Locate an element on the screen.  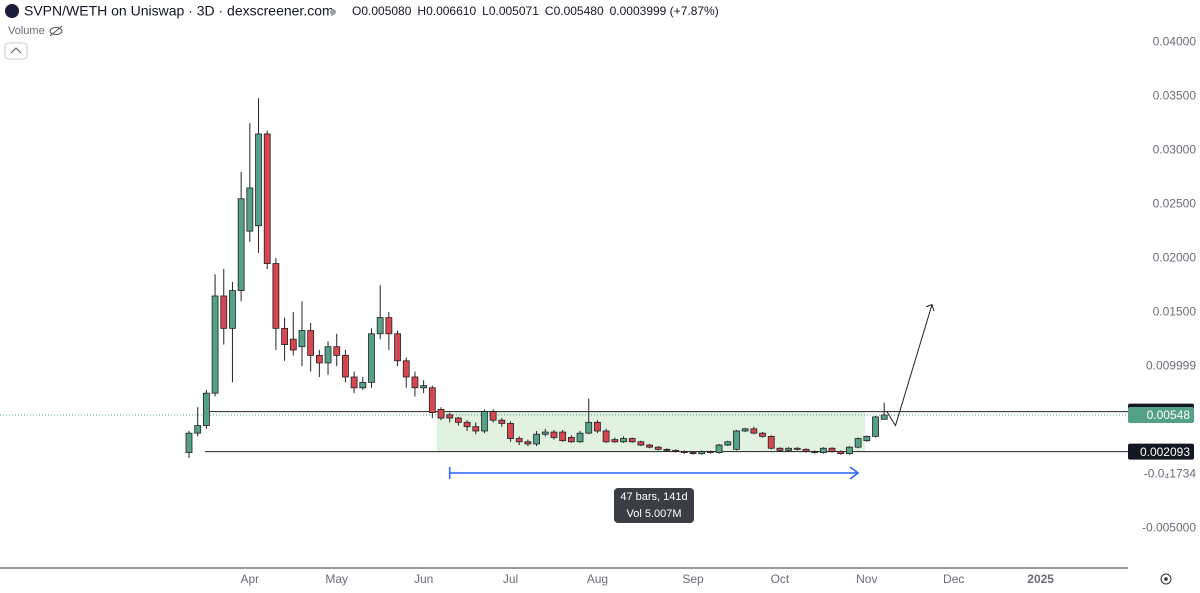
ohlc-value: 0.005480 is located at coordinates (579, 11).